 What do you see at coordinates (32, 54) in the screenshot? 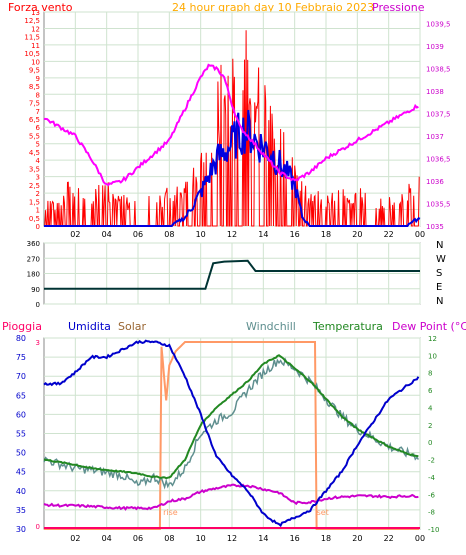
I see `wind-tick-label: 10,5` at bounding box center [32, 54].